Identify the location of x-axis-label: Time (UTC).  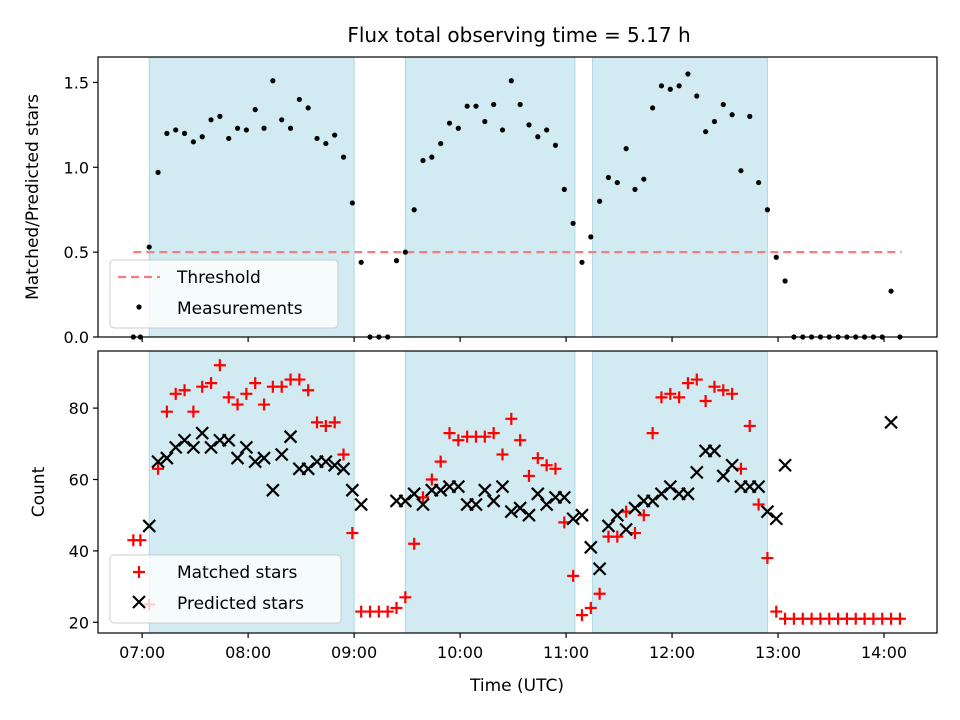
(516, 686).